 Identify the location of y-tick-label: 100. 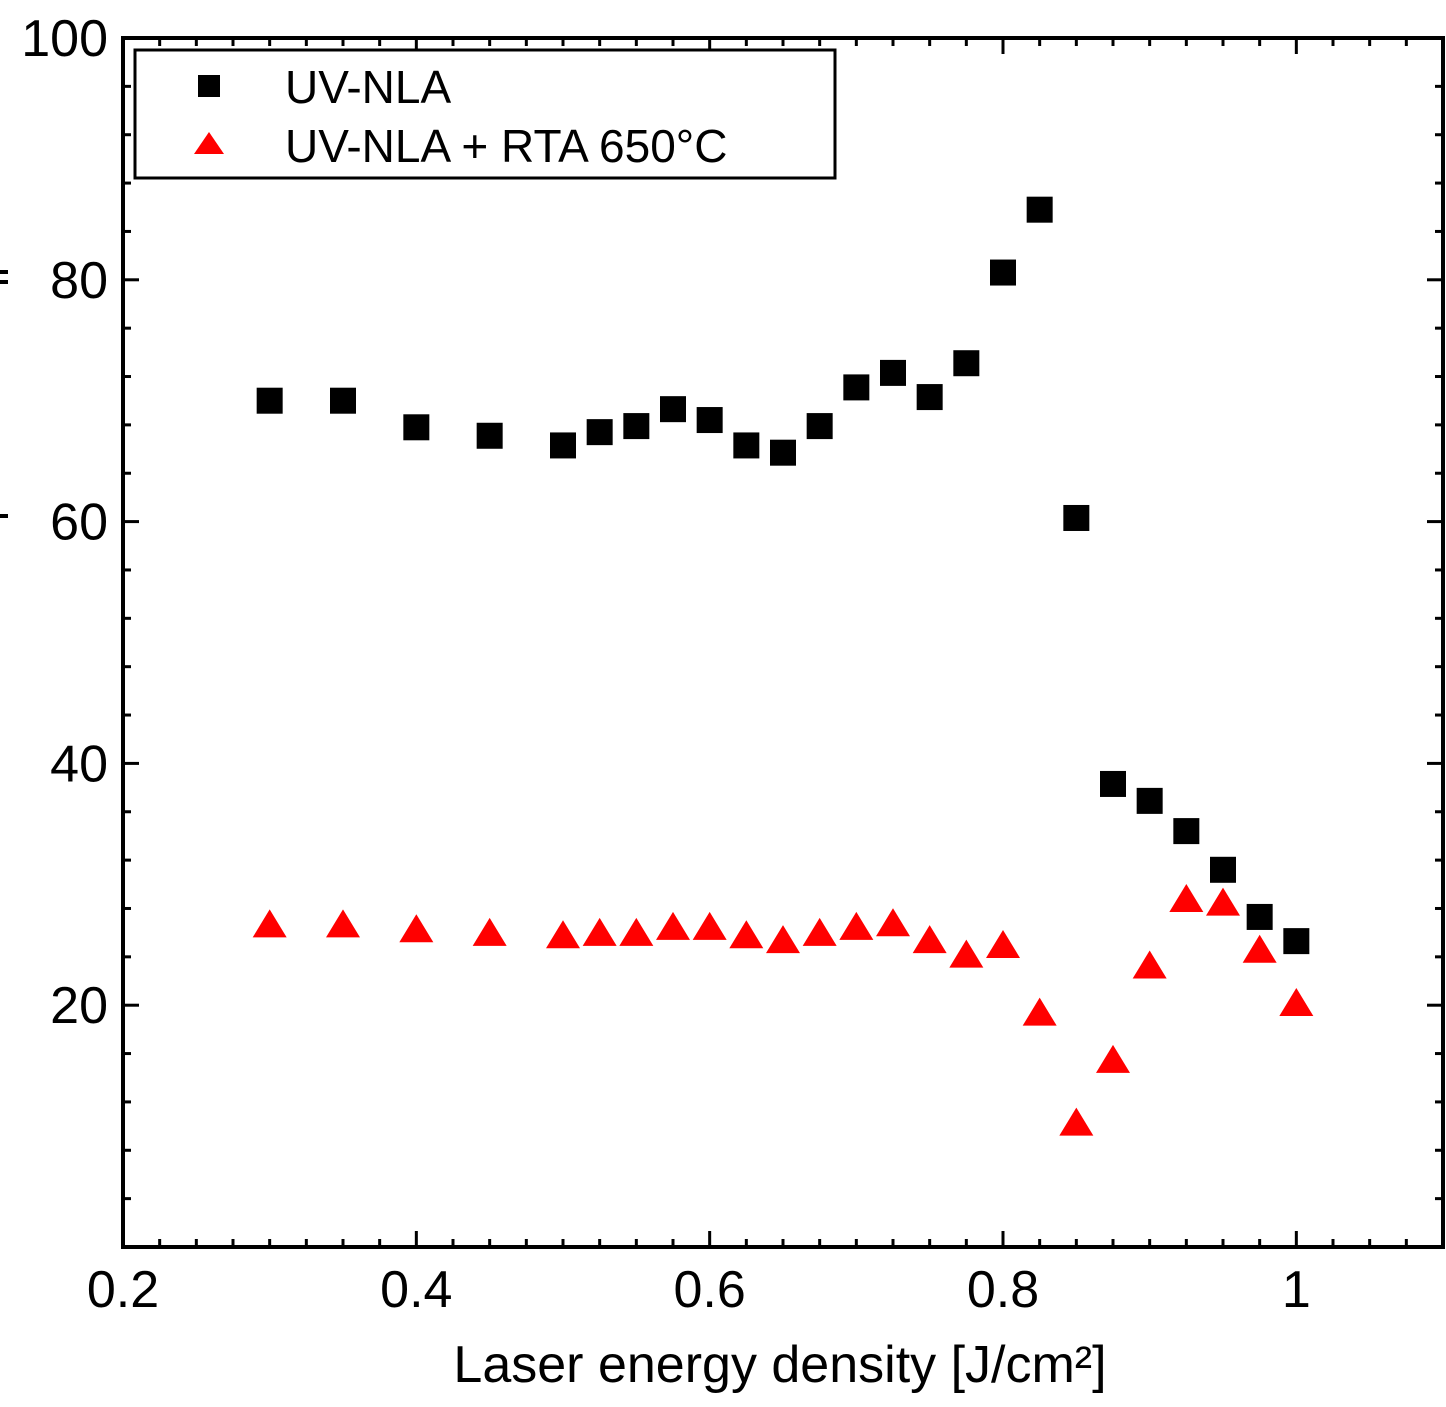
(64, 39).